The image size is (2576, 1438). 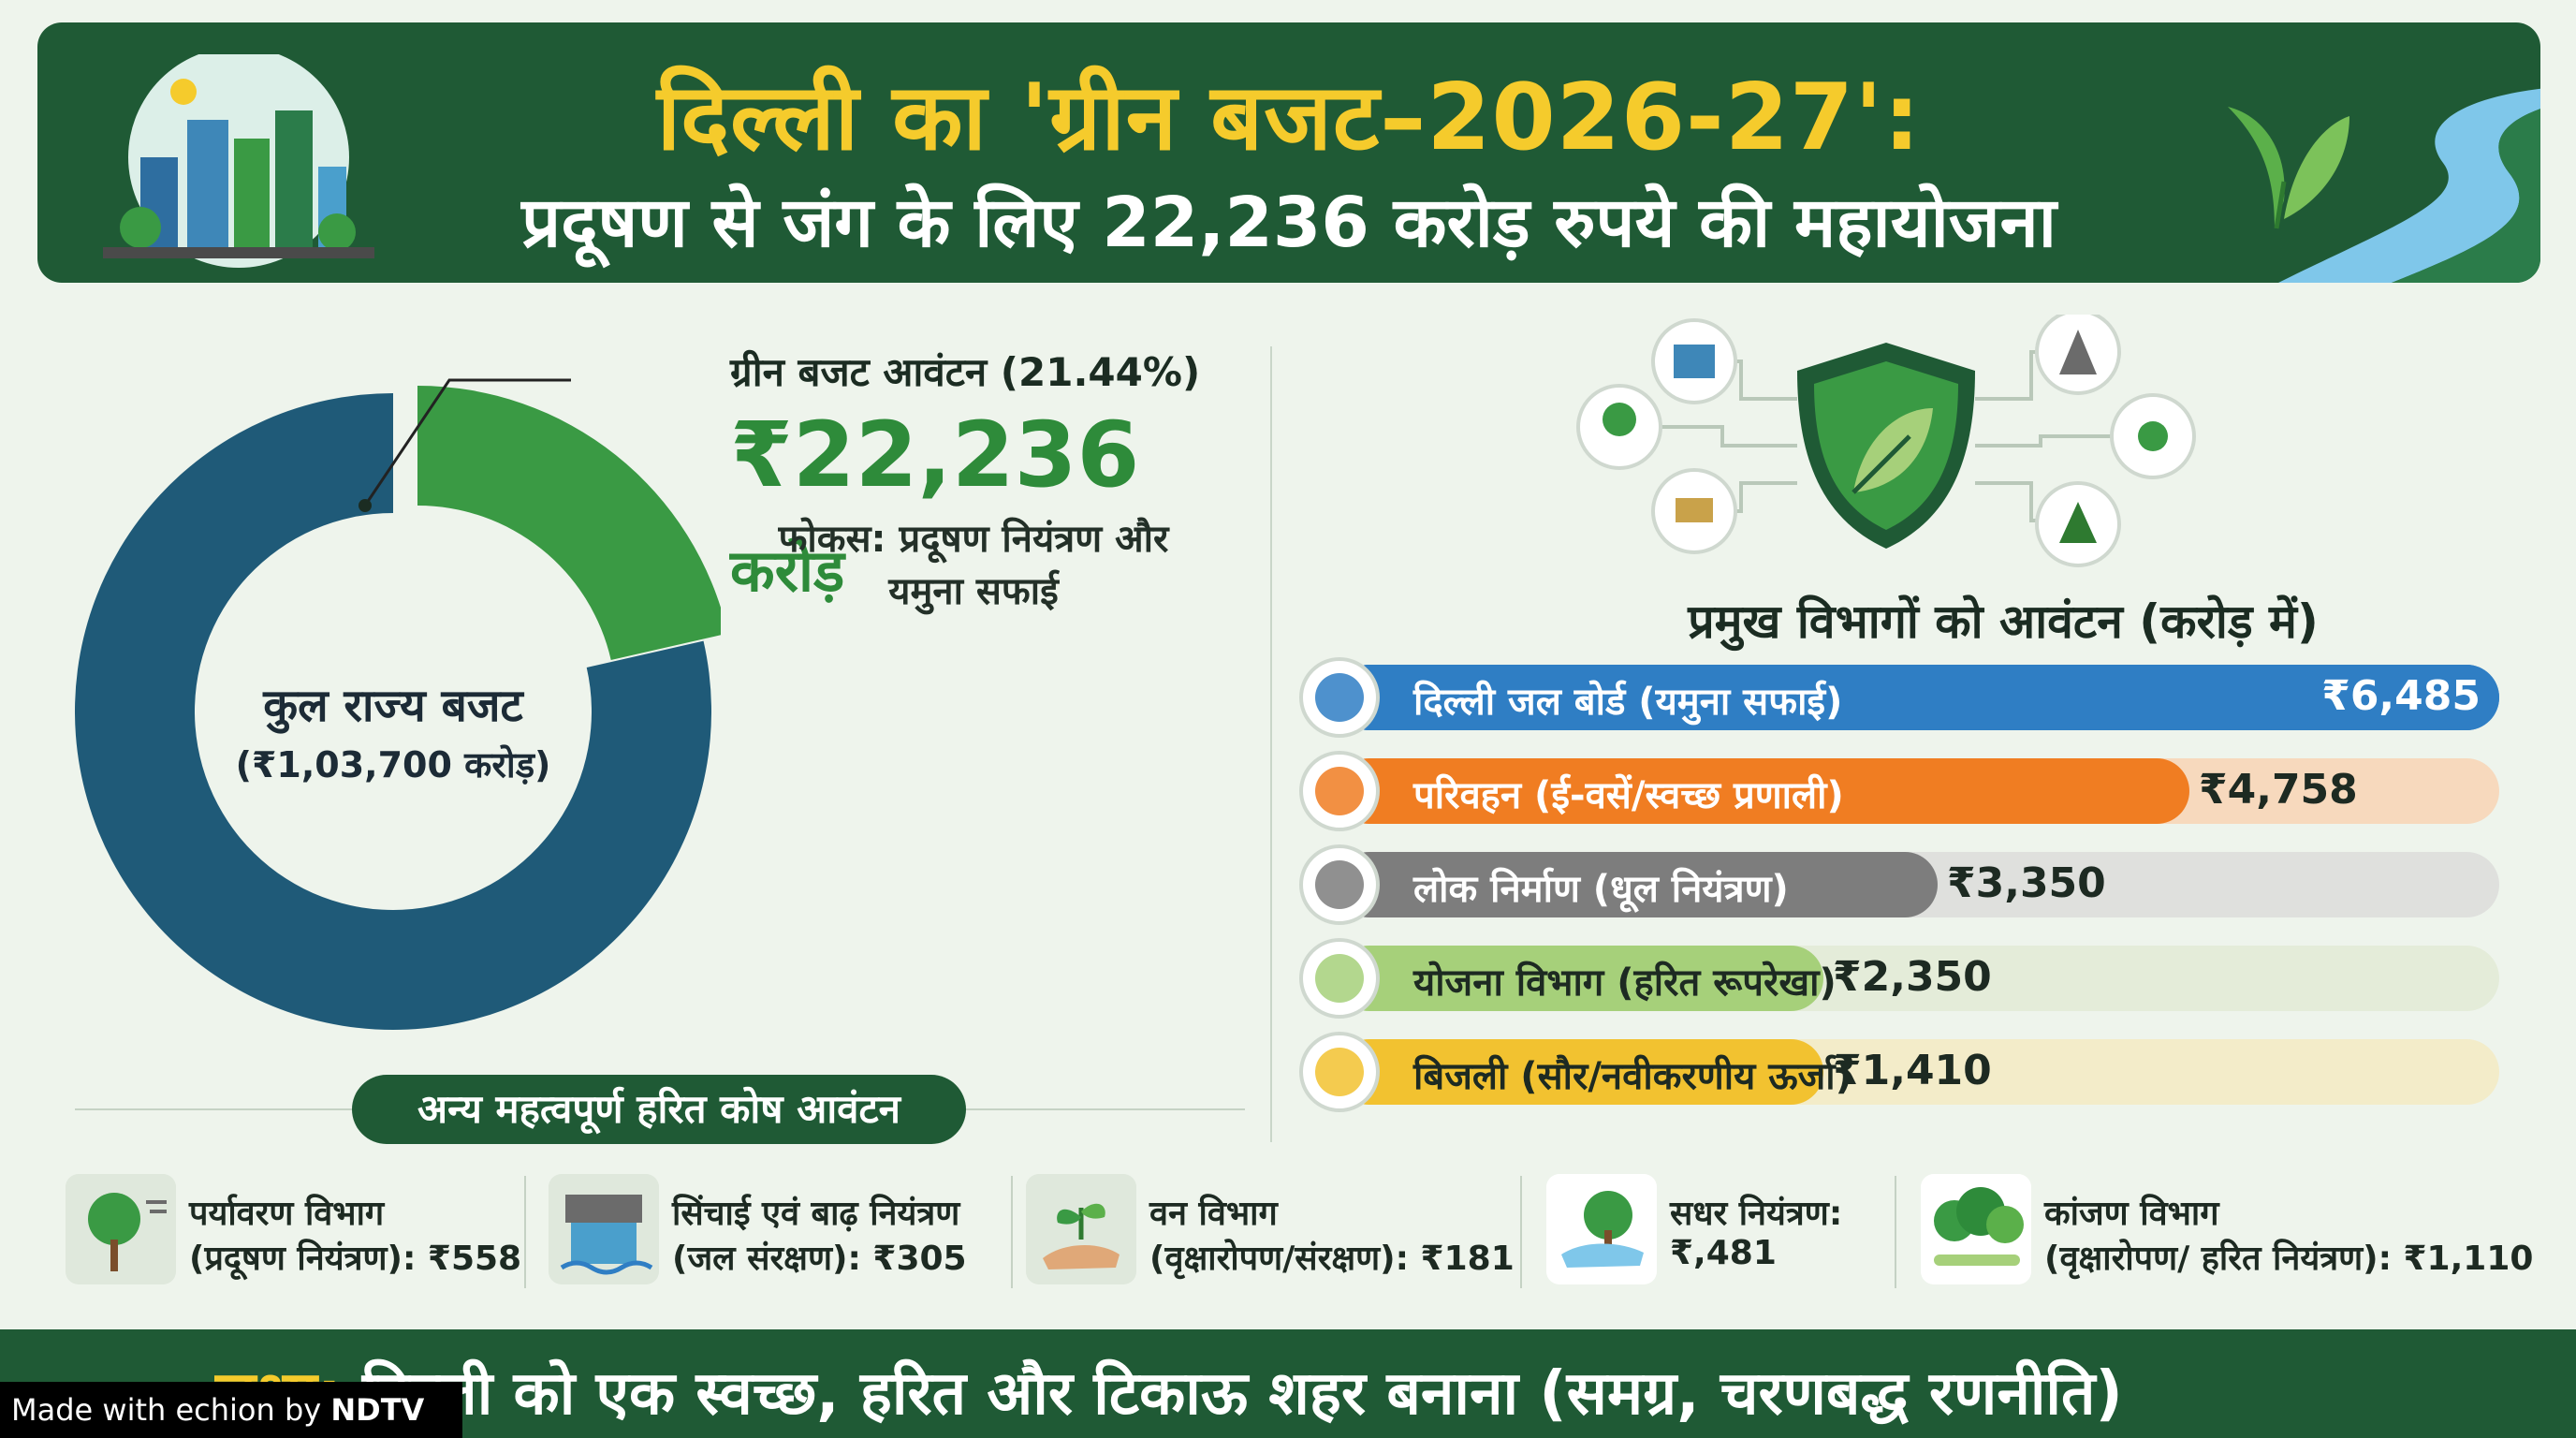 I want to click on department-bar-row: दिल्ली जल बोर्ड (यमुना सफाई) ₹6,485, so click(x=1899, y=697).